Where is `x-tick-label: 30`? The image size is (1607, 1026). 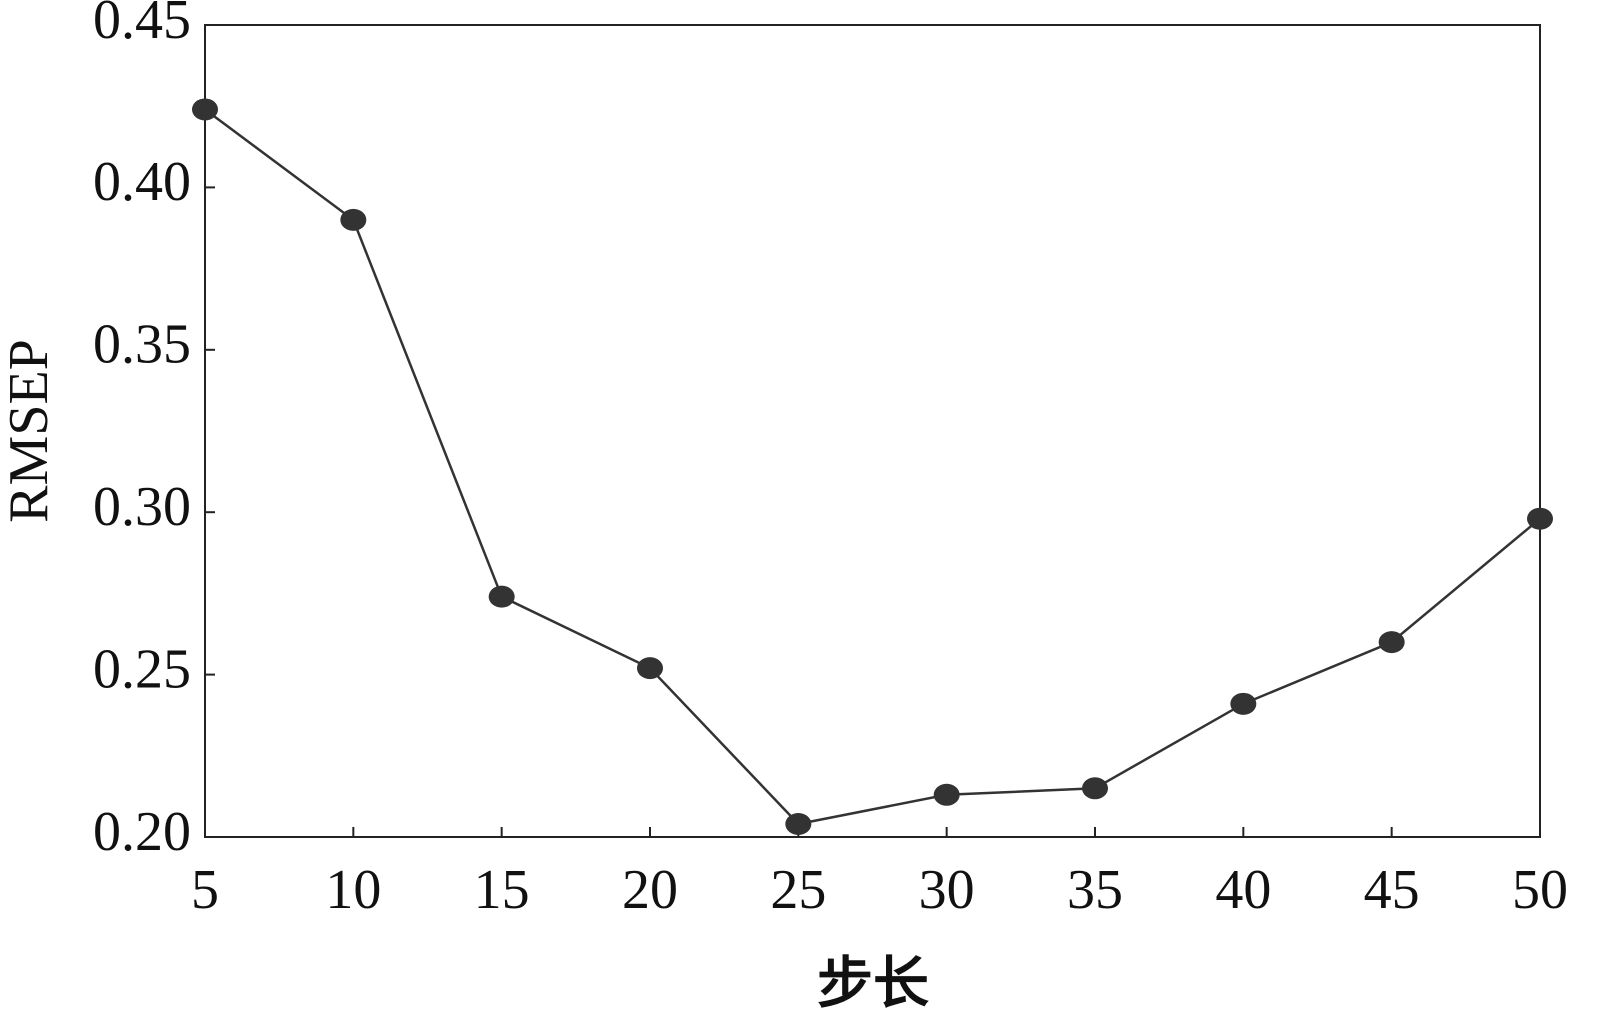
x-tick-label: 30 is located at coordinates (947, 890).